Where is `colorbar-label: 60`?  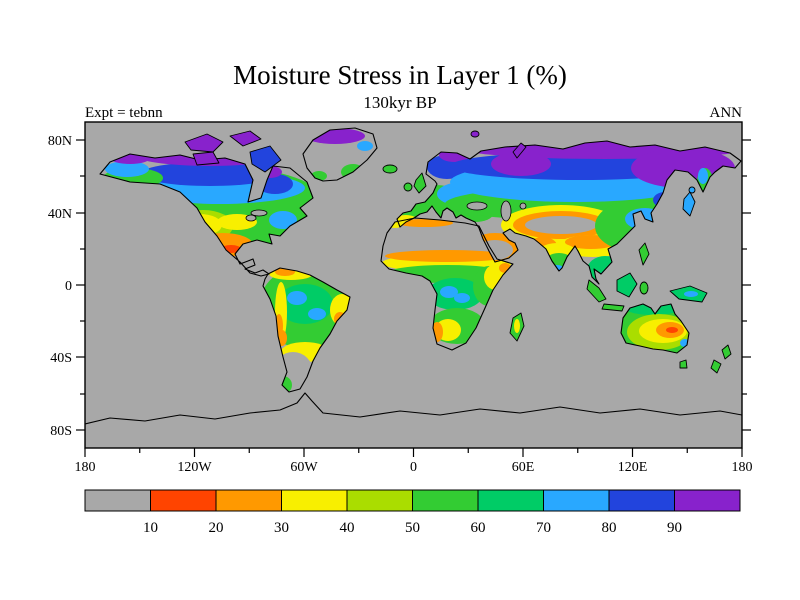 colorbar-label: 60 is located at coordinates (478, 528).